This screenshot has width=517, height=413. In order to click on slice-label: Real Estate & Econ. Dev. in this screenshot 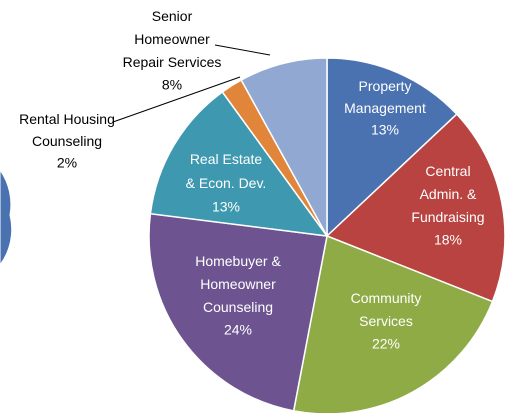, I will do `click(226, 171)`.